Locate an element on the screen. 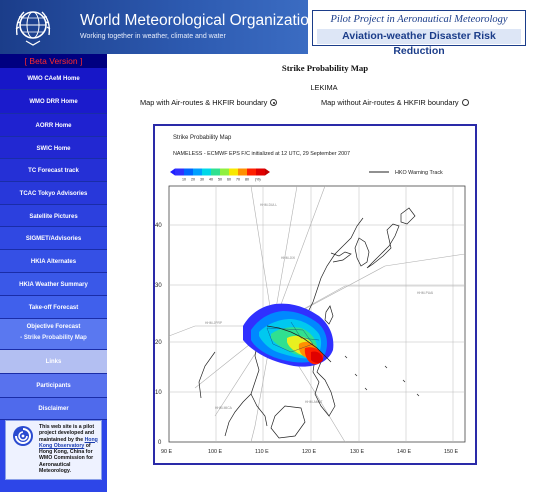 The width and height of the screenshot is (550, 492). hko-logo-icon is located at coordinates (23, 436).